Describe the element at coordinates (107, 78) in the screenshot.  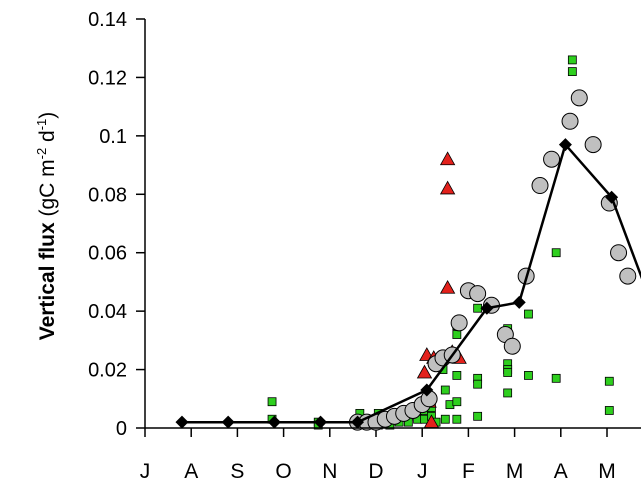
I see `y-tick-label: 0.12` at that location.